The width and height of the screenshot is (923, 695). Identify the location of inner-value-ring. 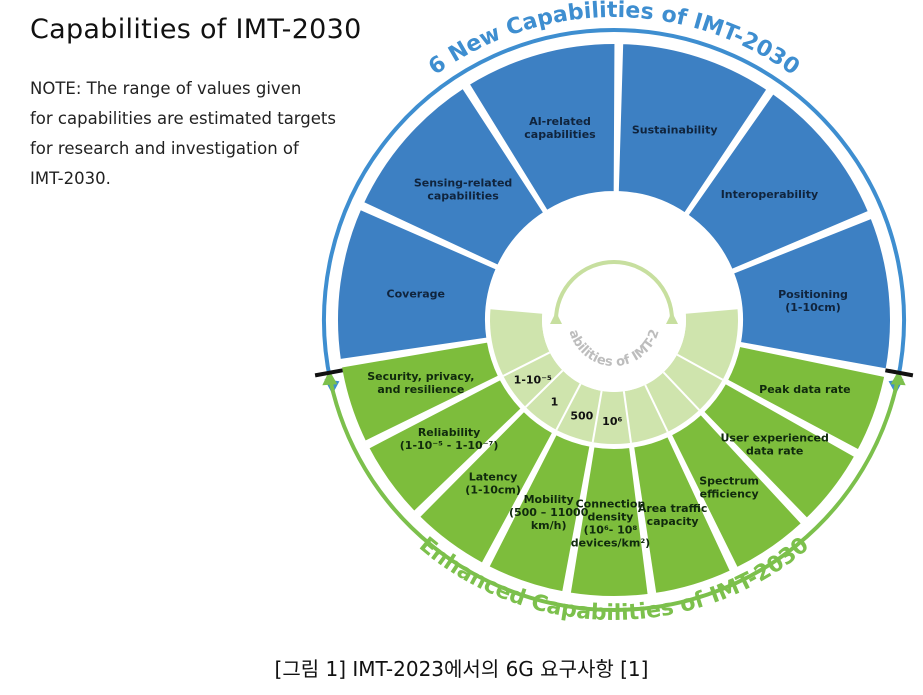
(613, 377).